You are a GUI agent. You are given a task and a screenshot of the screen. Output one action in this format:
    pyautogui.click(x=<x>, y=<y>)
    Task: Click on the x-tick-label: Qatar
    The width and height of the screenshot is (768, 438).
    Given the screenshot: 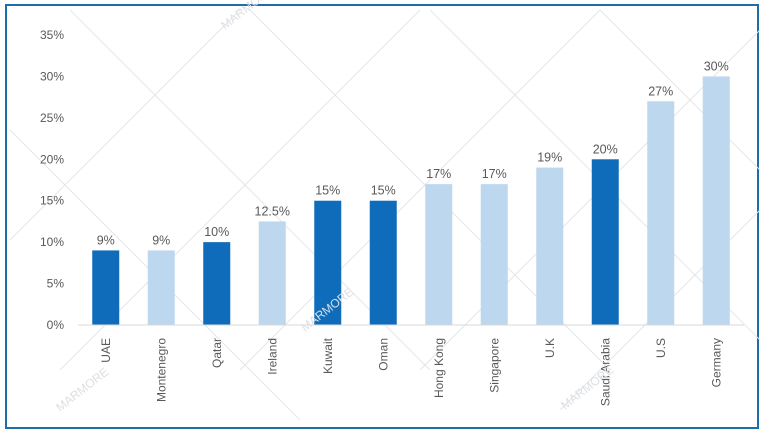 What is the action you would take?
    pyautogui.click(x=217, y=353)
    